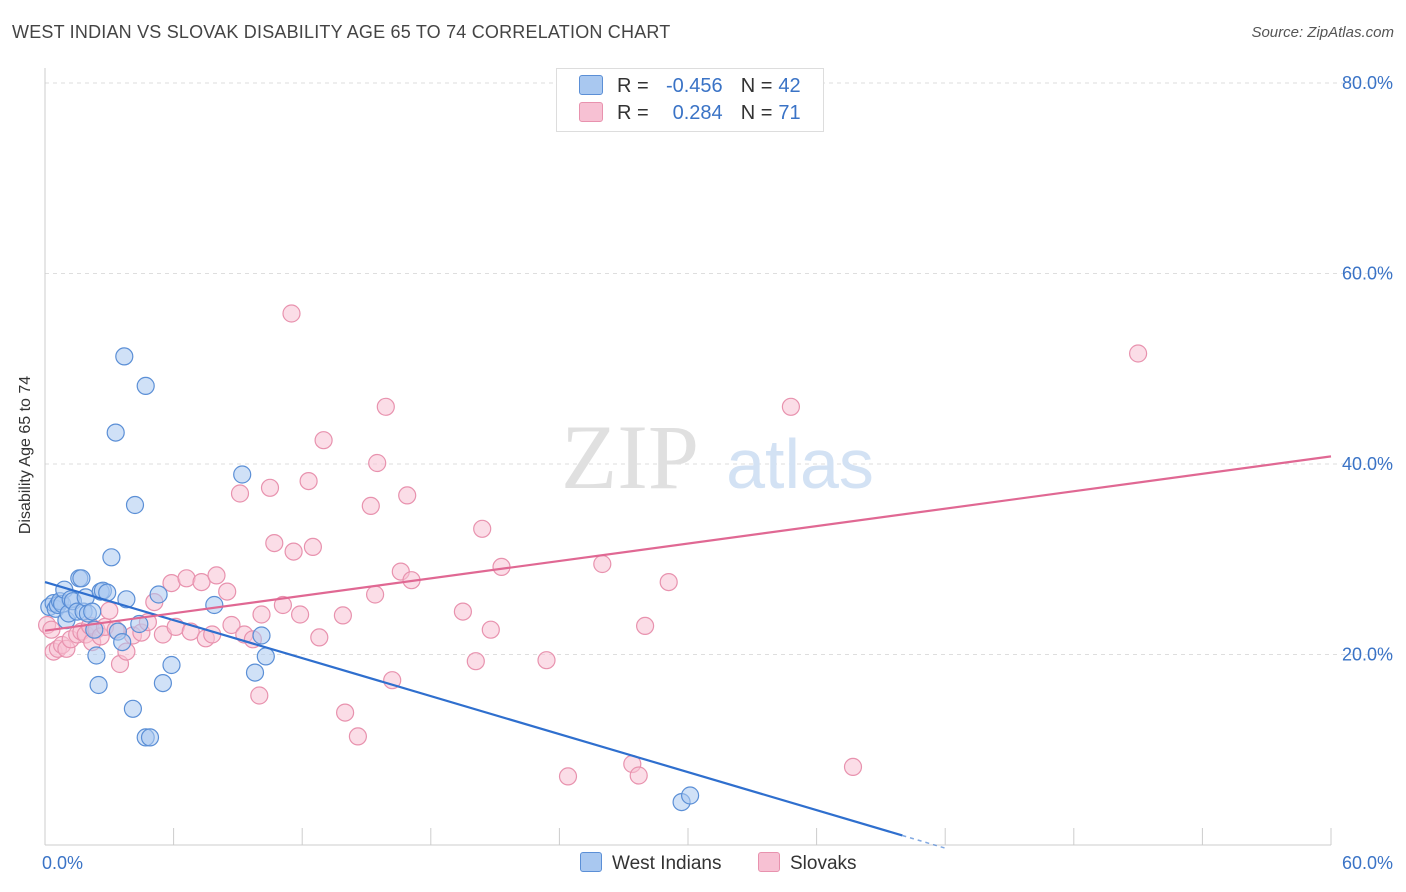 The width and height of the screenshot is (1406, 892). What do you see at coordinates (1367, 464) in the screenshot?
I see `y-tick-label-40: 40.0%` at bounding box center [1367, 464].